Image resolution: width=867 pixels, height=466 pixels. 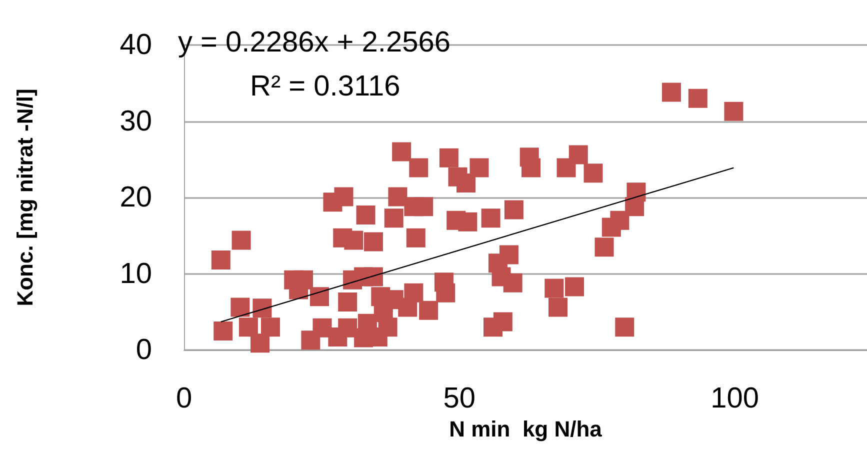 I want to click on y-tick-label: 40, so click(x=136, y=45).